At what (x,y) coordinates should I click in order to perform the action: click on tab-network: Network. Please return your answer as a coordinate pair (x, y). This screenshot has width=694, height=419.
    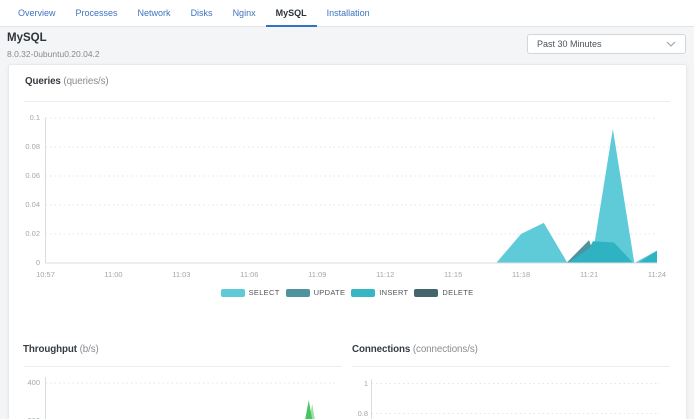
    Looking at the image, I should click on (154, 12).